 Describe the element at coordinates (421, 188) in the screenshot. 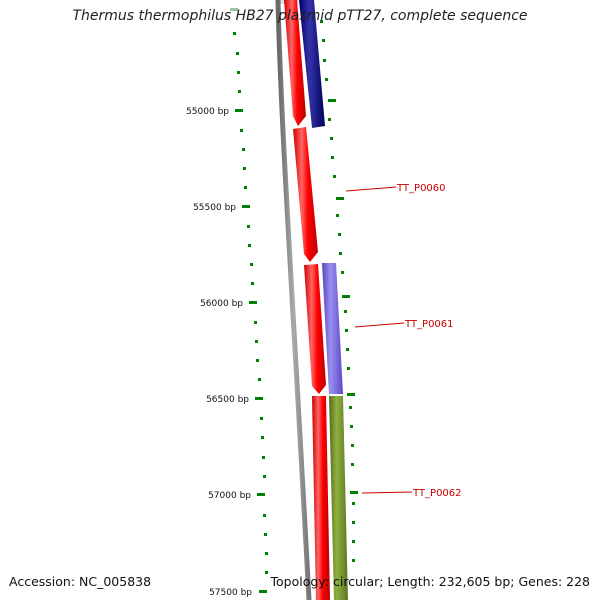

I see `gene-label: TT_P0060` at that location.